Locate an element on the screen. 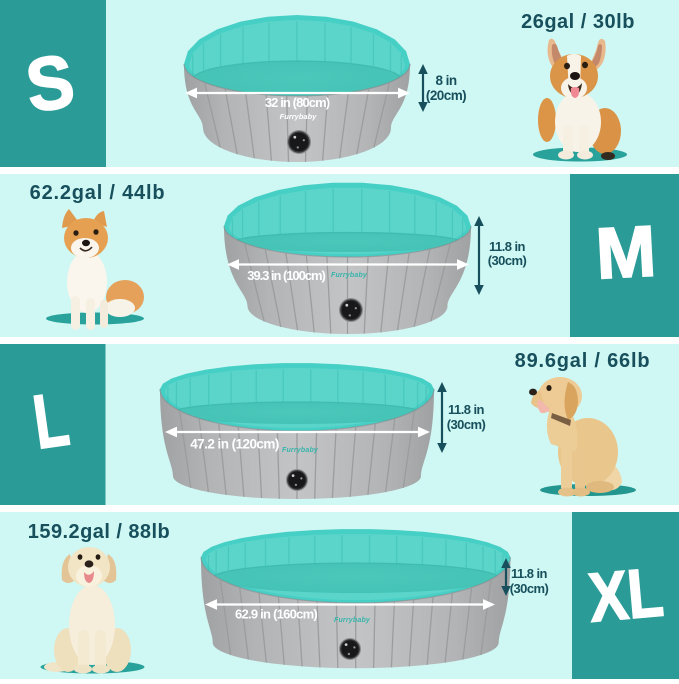 This screenshot has height=684, width=679. svg-text: 47.2 in (120cm) is located at coordinates (234, 444).